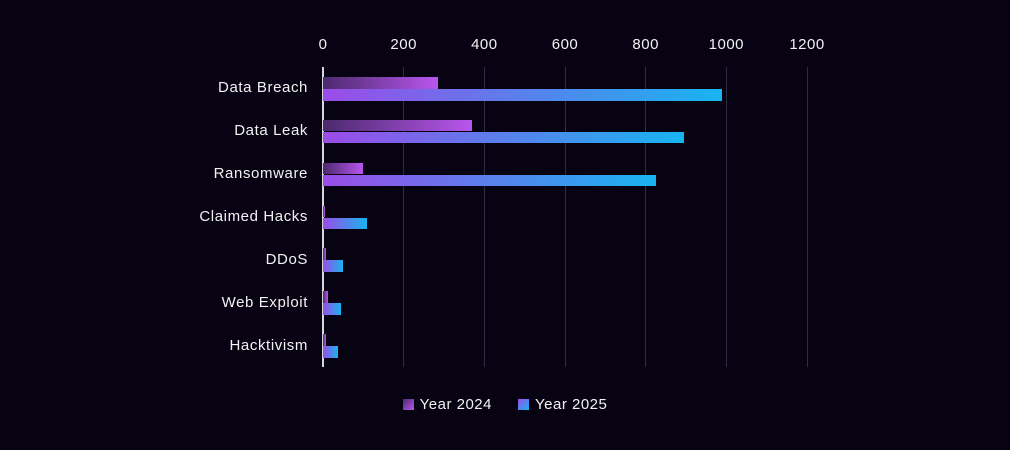 This screenshot has width=1010, height=450. What do you see at coordinates (398, 125) in the screenshot?
I see `bar-year-2024-data-leak` at bounding box center [398, 125].